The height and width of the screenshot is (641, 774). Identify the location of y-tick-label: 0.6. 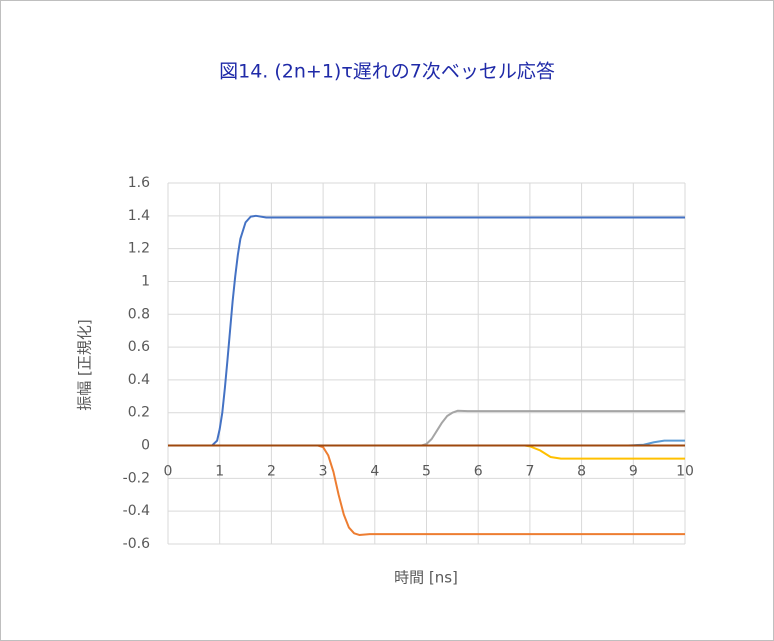
(139, 347).